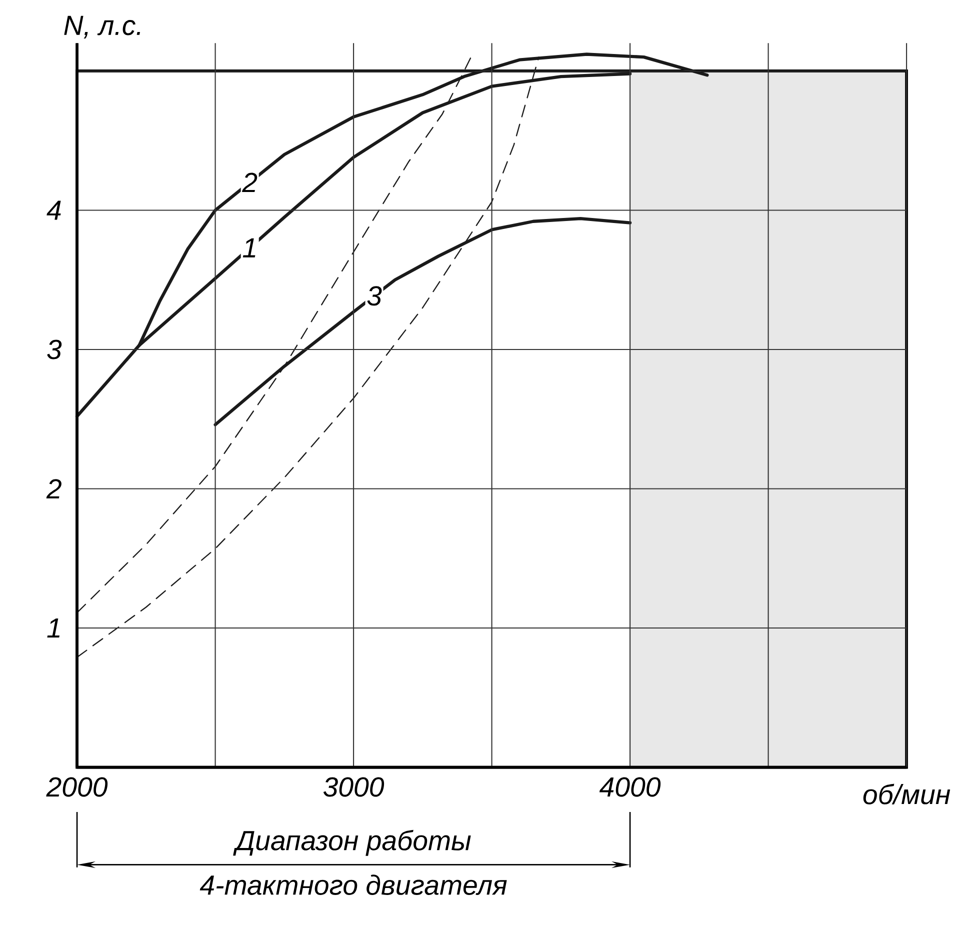  What do you see at coordinates (630, 787) in the screenshot?
I see `x-tick-label: 4000` at bounding box center [630, 787].